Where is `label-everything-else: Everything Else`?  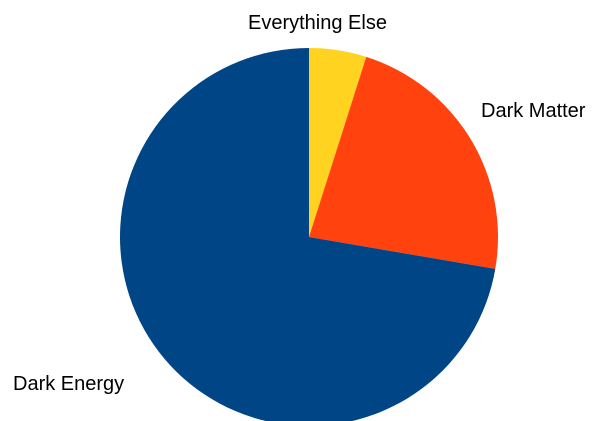 label-everything-else: Everything Else is located at coordinates (317, 23).